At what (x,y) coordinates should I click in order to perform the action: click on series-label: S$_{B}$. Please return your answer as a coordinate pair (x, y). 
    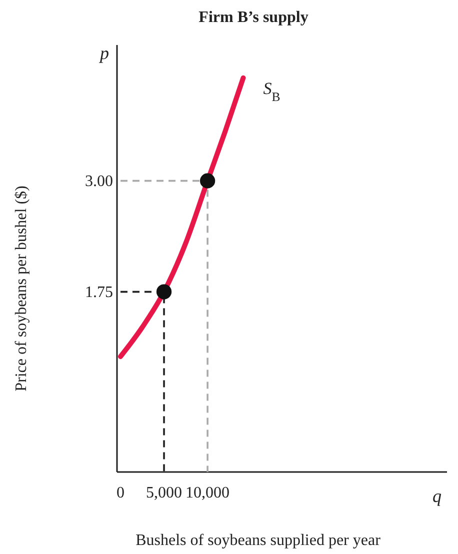
    Looking at the image, I should click on (271, 91).